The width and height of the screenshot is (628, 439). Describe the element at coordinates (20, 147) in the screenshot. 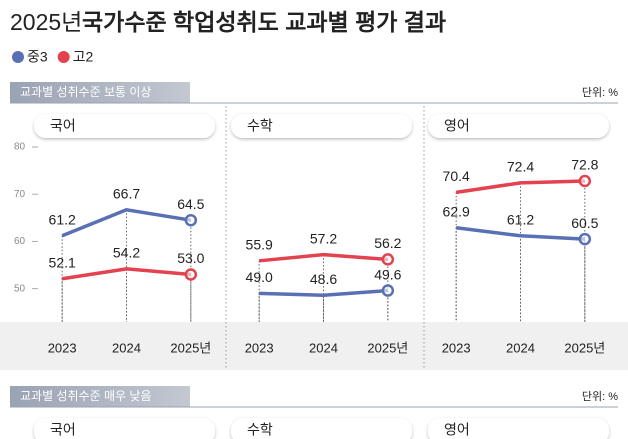

I see `y-tick-label: 80` at that location.